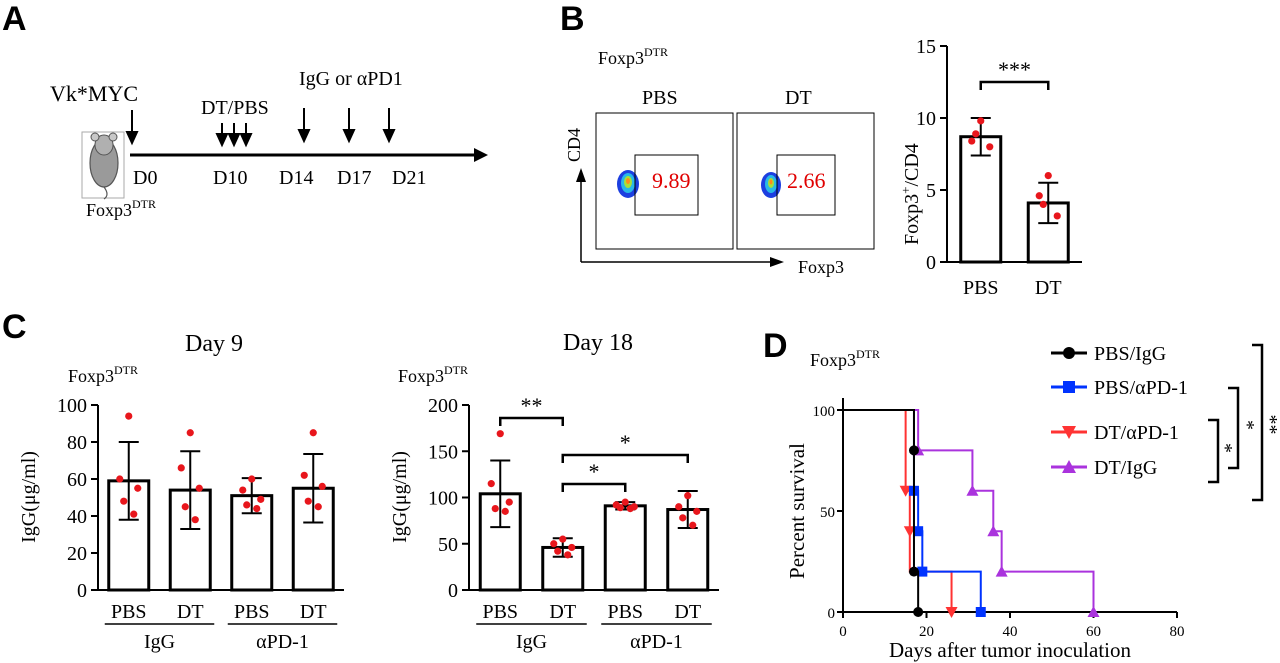  What do you see at coordinates (532, 405) in the screenshot?
I see `significance-label: **` at bounding box center [532, 405].